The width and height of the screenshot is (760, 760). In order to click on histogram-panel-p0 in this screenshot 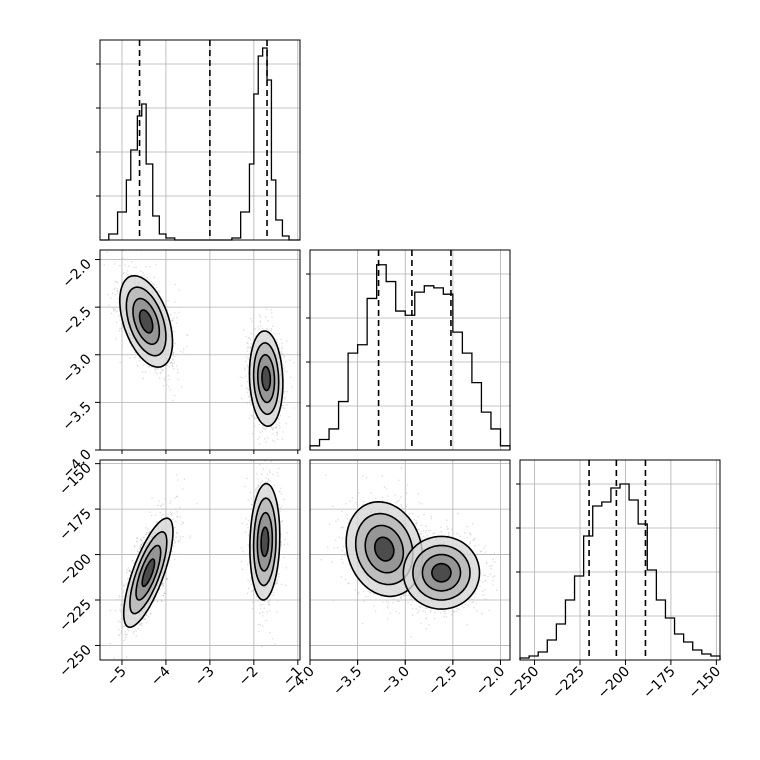, I will do `click(198, 140)`.